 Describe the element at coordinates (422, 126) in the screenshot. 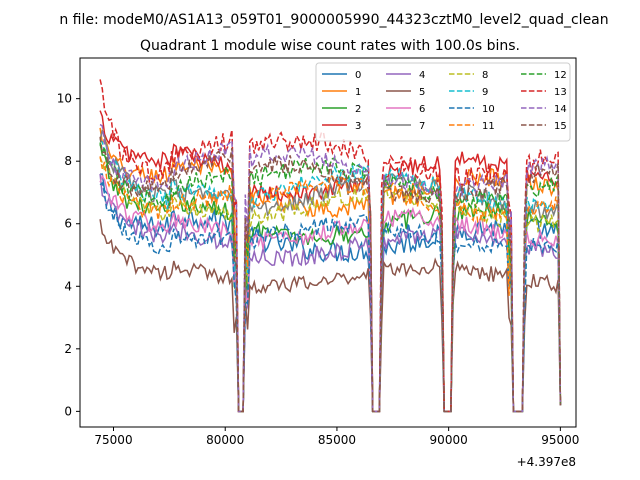

I see `legend-label: 7` at that location.